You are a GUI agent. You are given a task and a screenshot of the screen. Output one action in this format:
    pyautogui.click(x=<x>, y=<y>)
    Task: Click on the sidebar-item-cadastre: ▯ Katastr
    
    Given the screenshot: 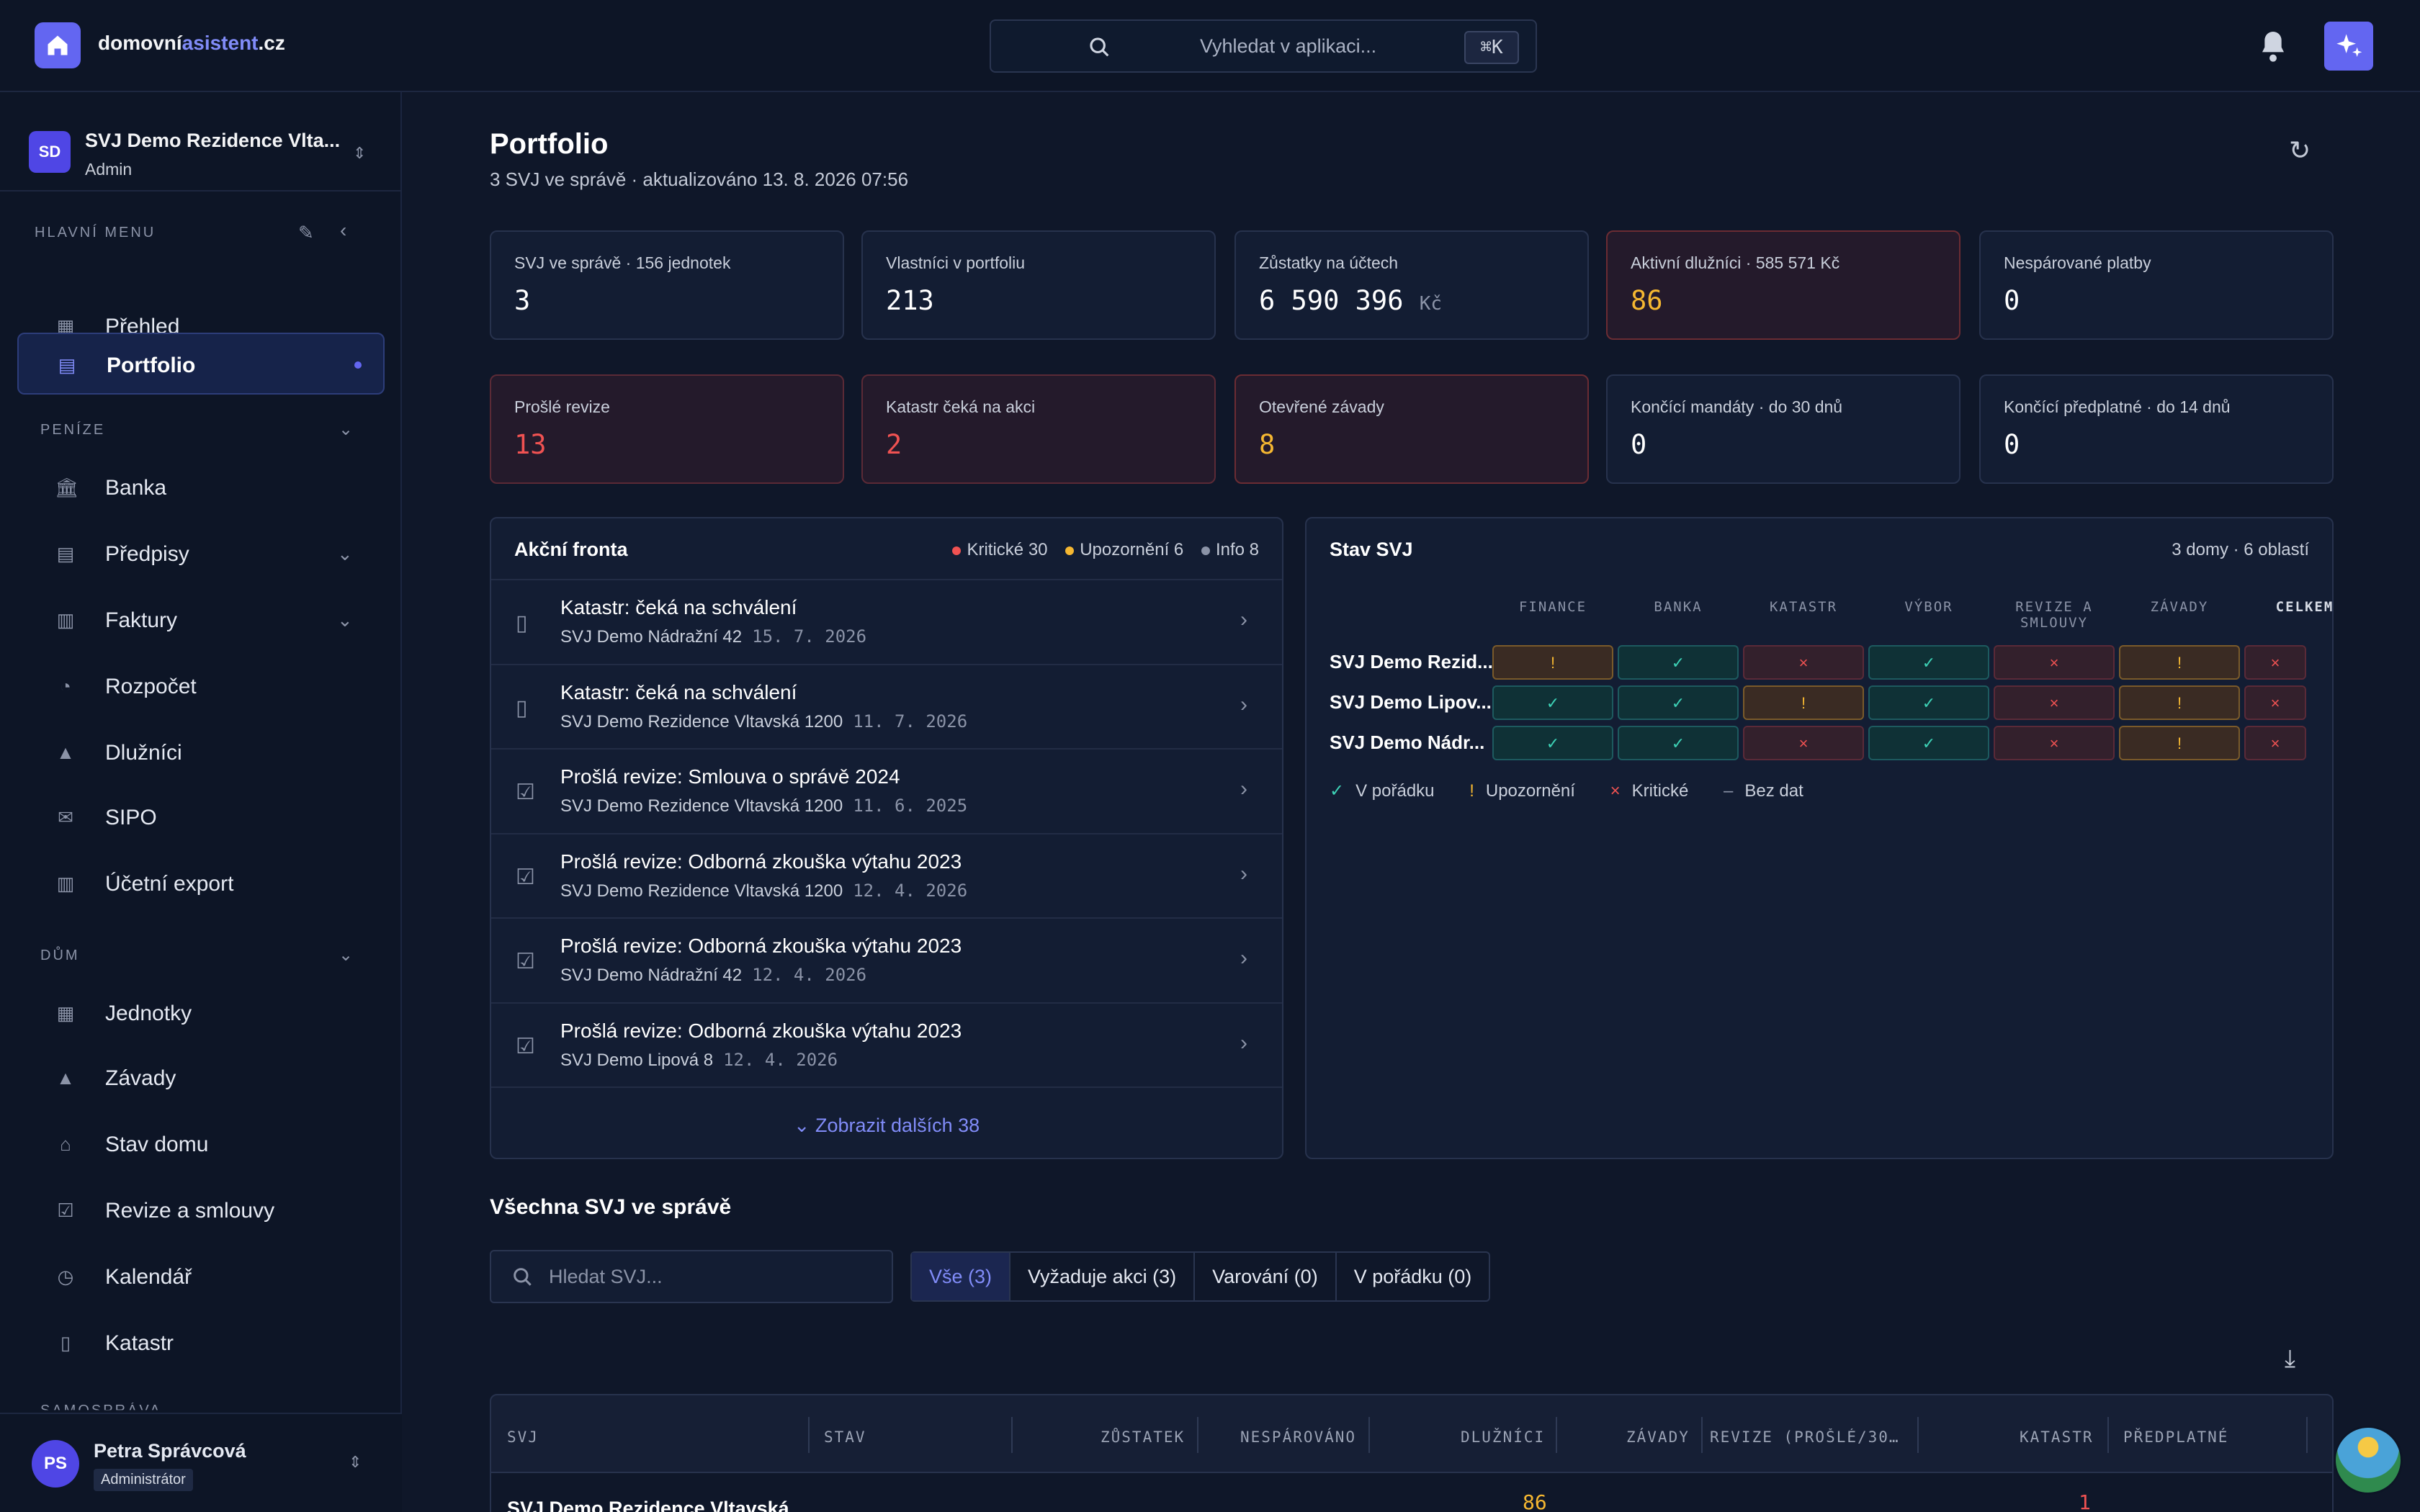 What is the action you would take?
    pyautogui.click(x=201, y=1343)
    